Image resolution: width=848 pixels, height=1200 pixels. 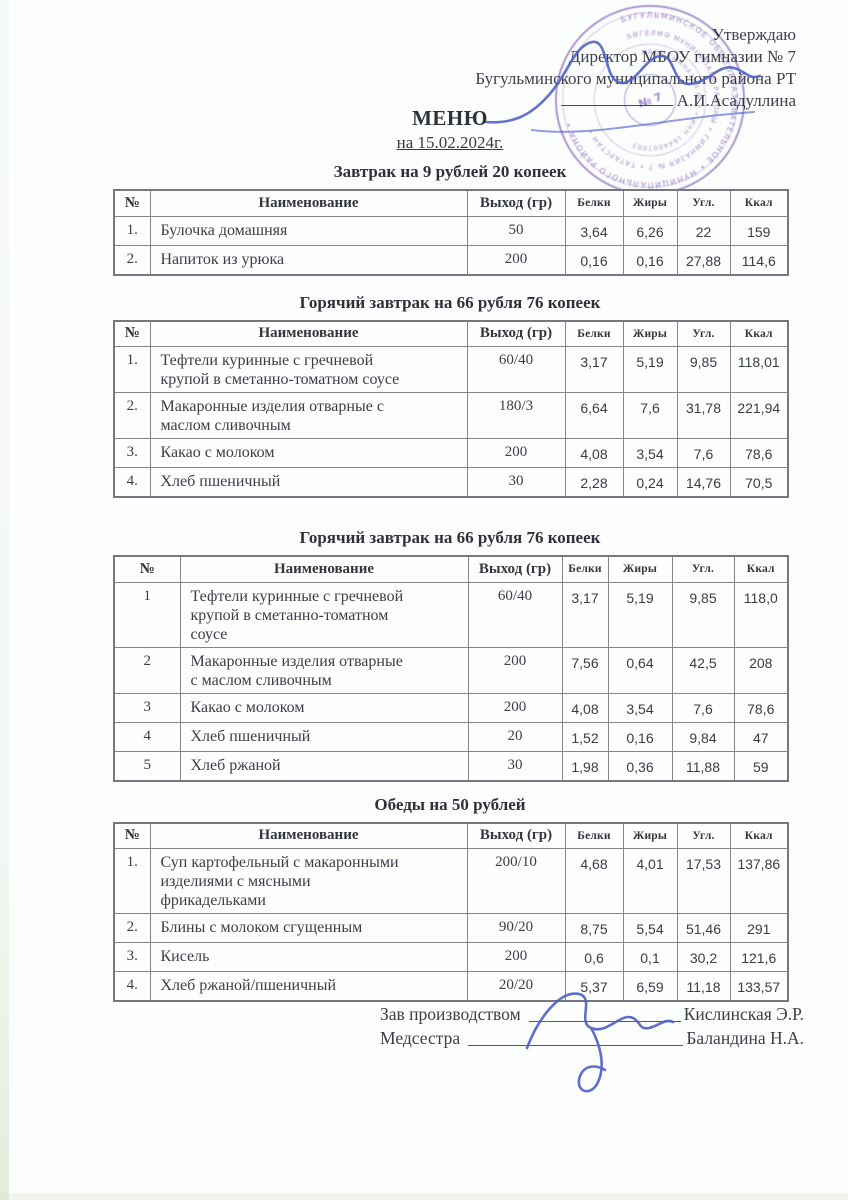 I want to click on dish-name-cell: Блины с молоком сгущенным, so click(x=308, y=928).